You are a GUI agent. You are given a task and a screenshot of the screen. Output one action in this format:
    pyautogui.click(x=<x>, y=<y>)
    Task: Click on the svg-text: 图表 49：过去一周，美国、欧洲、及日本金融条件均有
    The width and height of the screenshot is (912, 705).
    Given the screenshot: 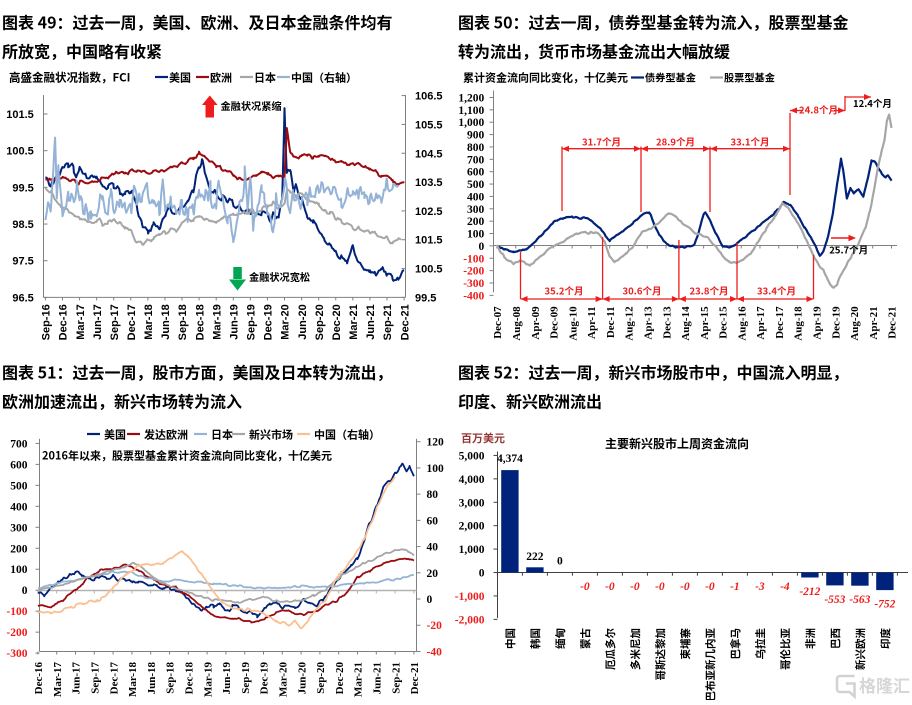 What is the action you would take?
    pyautogui.click(x=197, y=22)
    